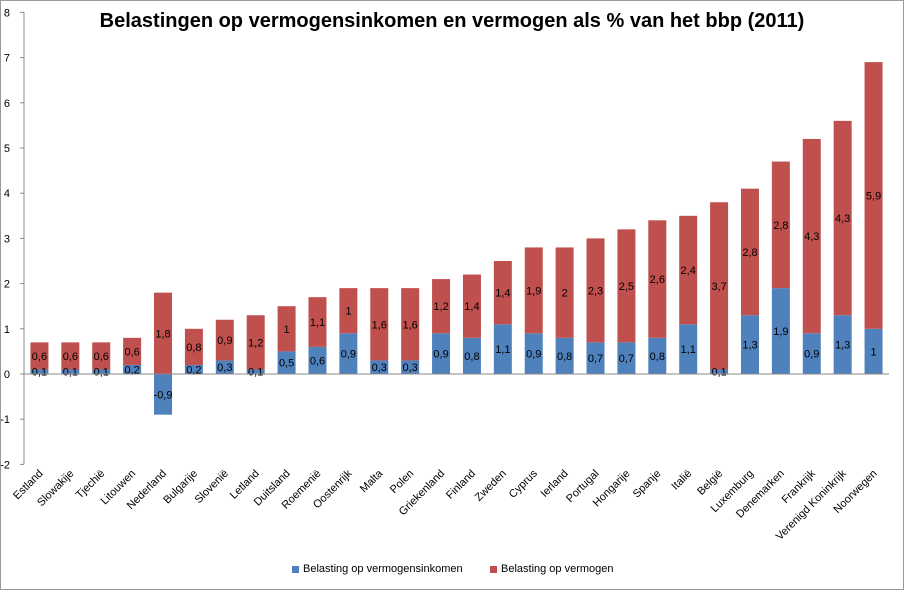  I want to click on data-label-vermogen: 1,8, so click(162, 334).